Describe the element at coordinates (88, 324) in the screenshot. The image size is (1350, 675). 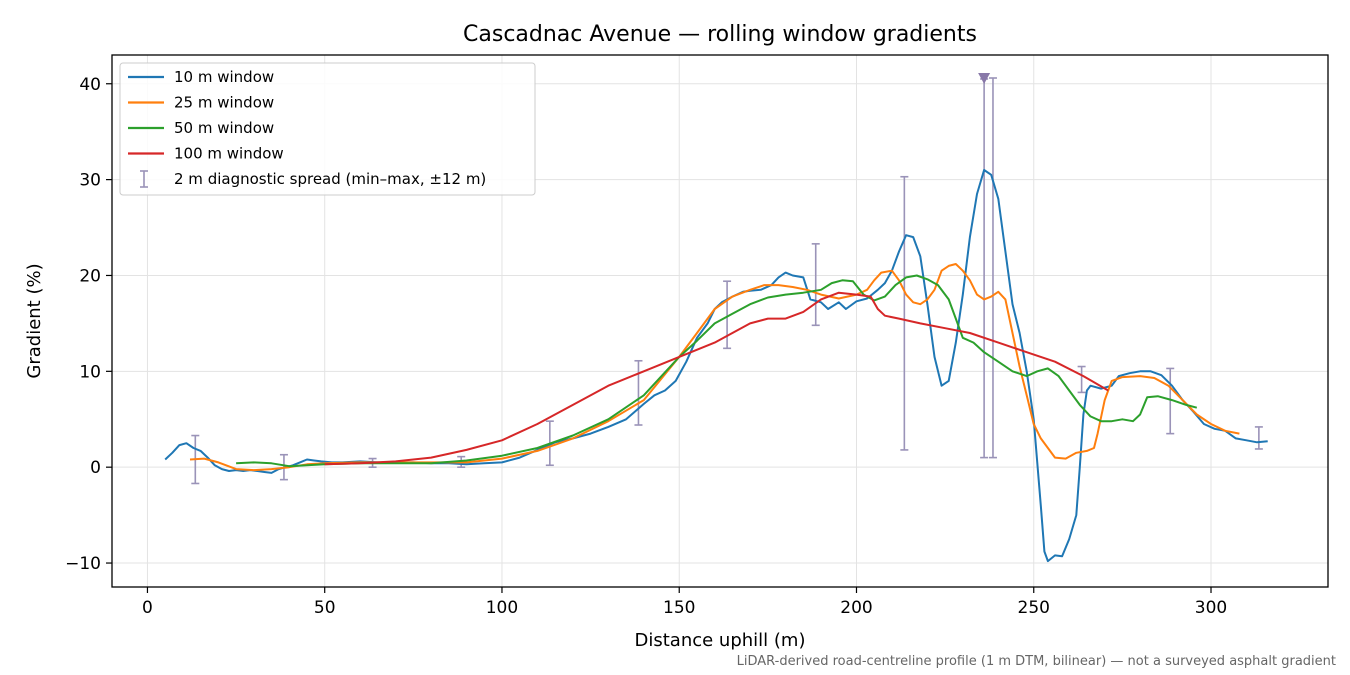
I see `y-axis-ticks: −10 0 10 20 30 40` at that location.